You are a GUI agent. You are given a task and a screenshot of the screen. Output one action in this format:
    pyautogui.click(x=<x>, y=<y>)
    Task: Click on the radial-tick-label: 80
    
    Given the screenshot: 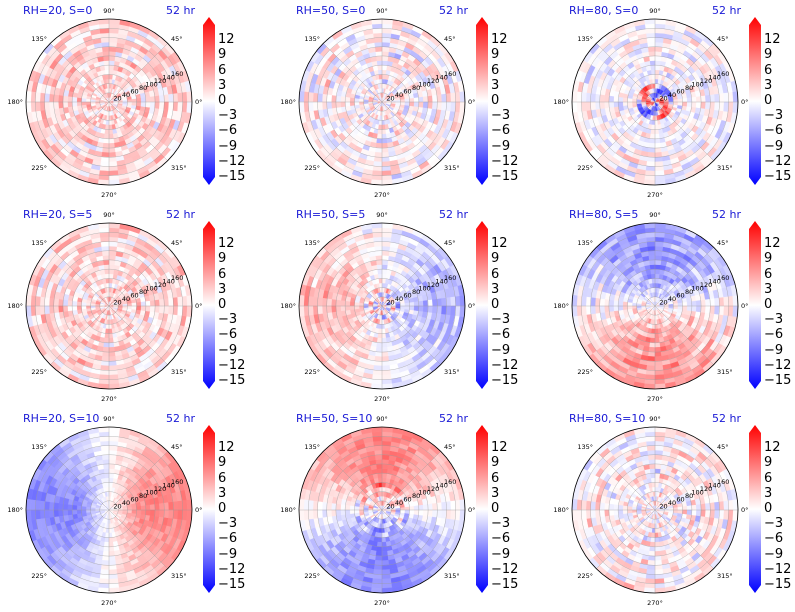 What is the action you would take?
    pyautogui.click(x=143, y=292)
    